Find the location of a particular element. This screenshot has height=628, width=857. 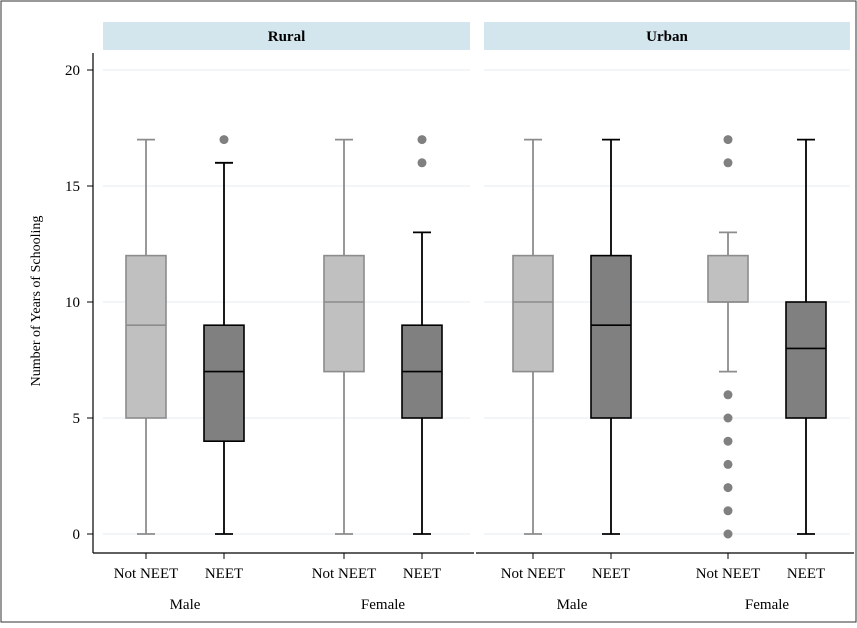

y-axis-title: Number of Years of Schooling is located at coordinates (36, 301).